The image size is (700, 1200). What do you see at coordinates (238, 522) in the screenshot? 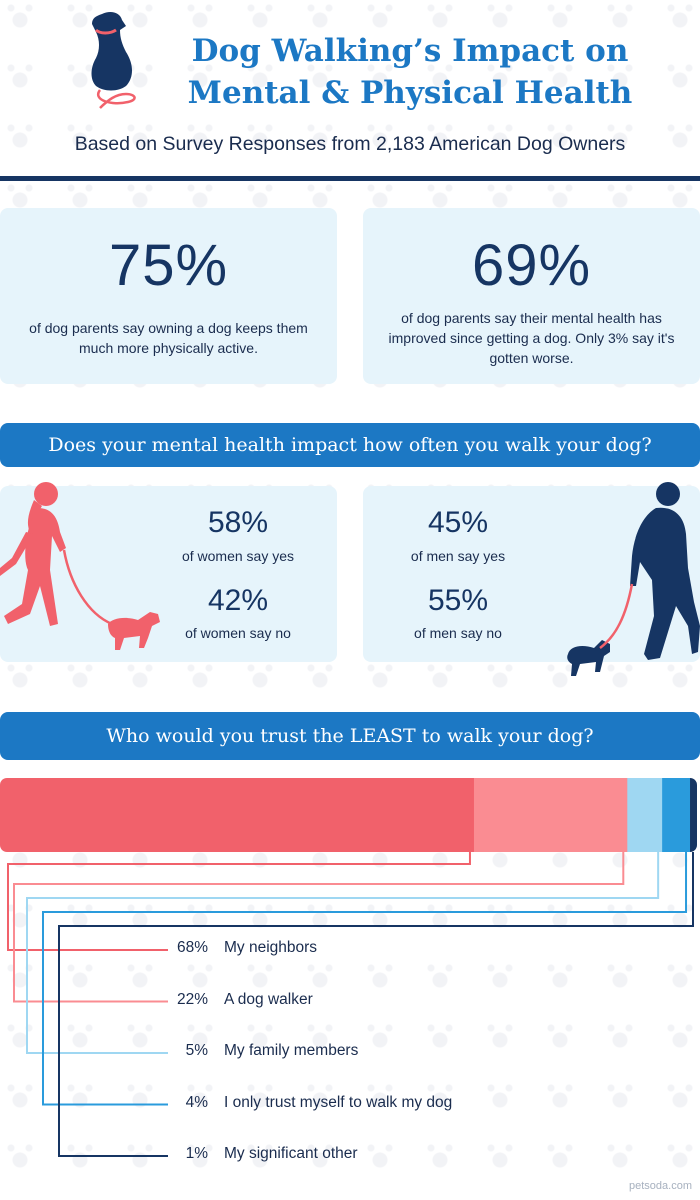
I see `women-yes-pct: 58%` at bounding box center [238, 522].